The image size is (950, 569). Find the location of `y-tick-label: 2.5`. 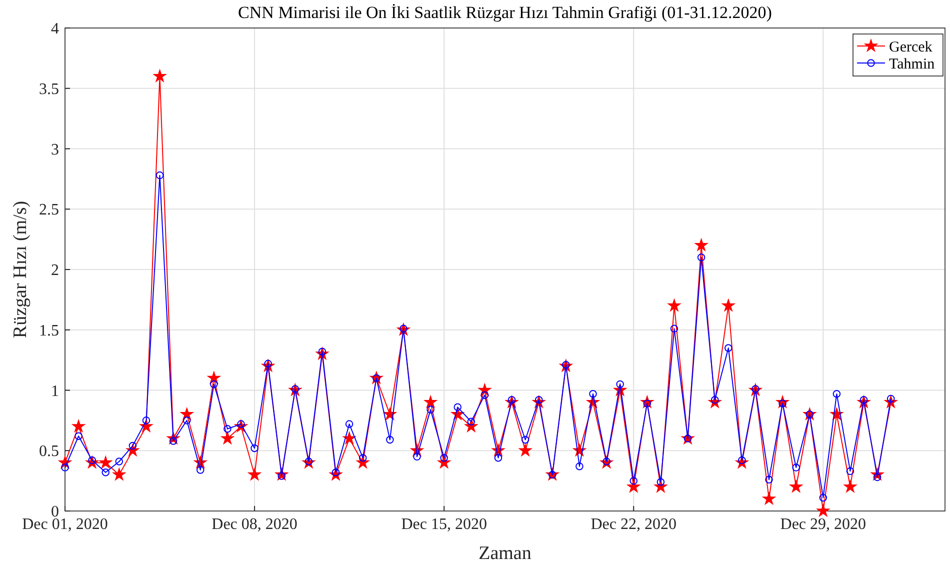

y-tick-label: 2.5 is located at coordinates (49, 210).